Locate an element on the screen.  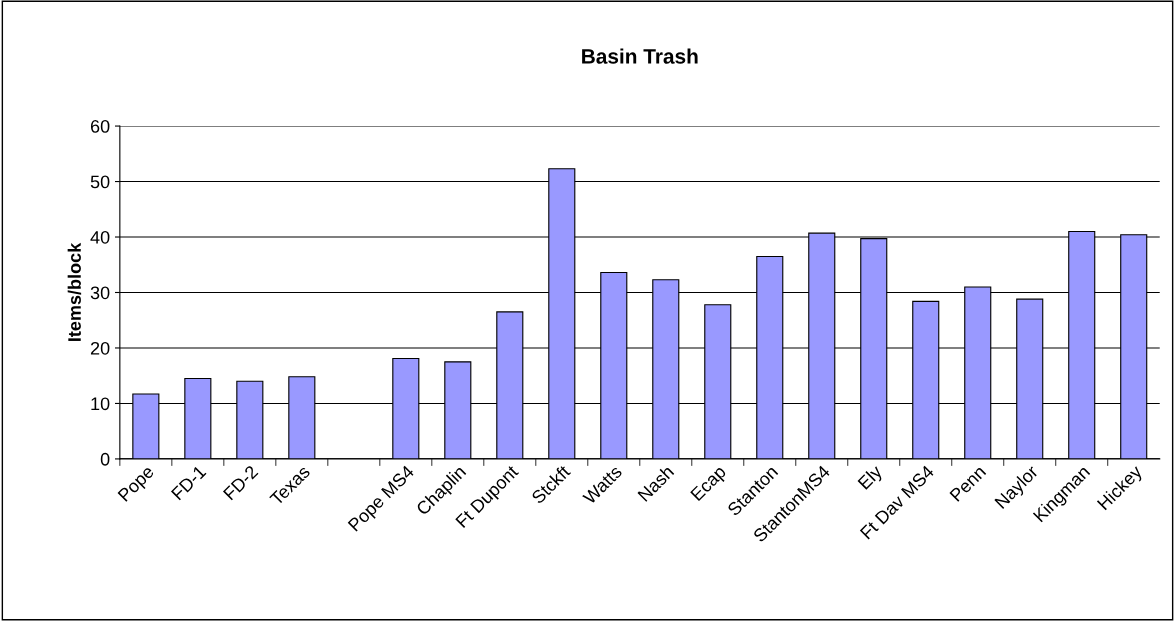
y-tick-label: 60 is located at coordinates (100, 126).